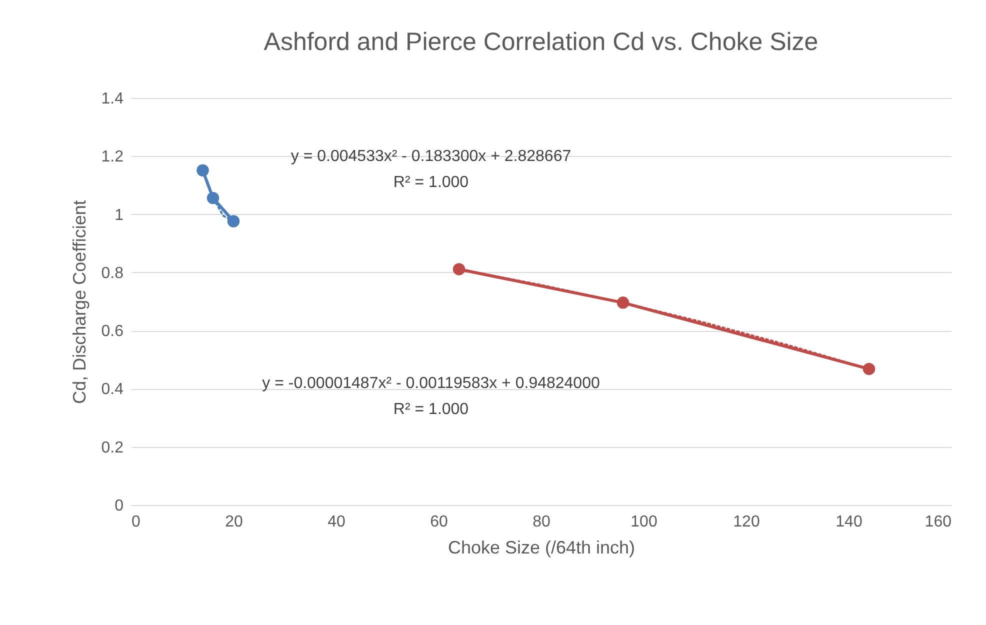 Image resolution: width=986 pixels, height=625 pixels. I want to click on y-tick-label: 0.2, so click(112, 447).